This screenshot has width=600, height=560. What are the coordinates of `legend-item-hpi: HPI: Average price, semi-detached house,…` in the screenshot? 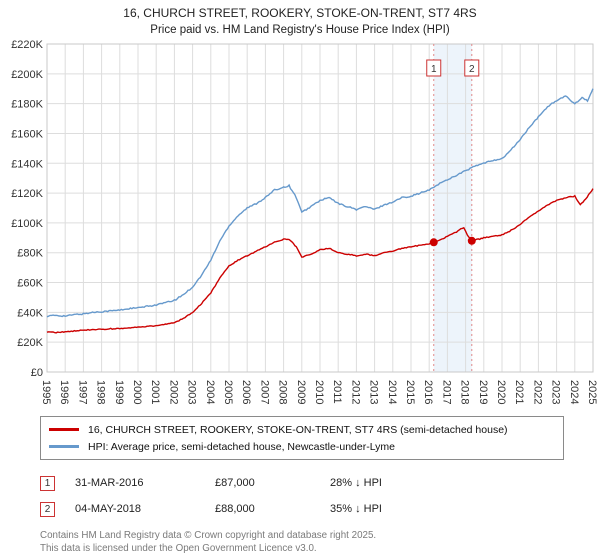 It's located at (302, 446).